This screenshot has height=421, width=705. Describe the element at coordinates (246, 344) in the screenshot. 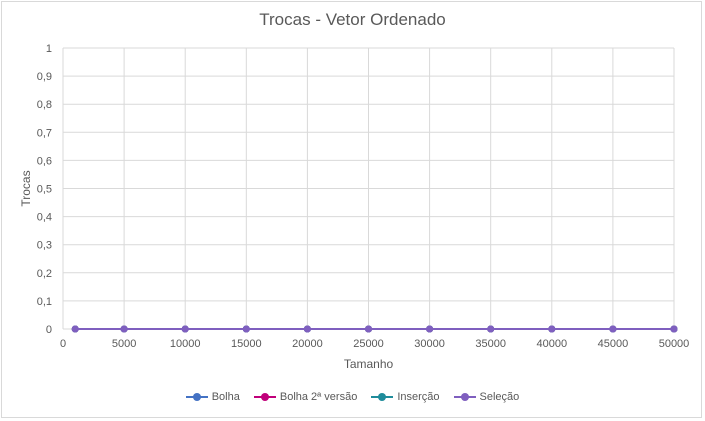

I see `x-tick-label: 15000` at that location.